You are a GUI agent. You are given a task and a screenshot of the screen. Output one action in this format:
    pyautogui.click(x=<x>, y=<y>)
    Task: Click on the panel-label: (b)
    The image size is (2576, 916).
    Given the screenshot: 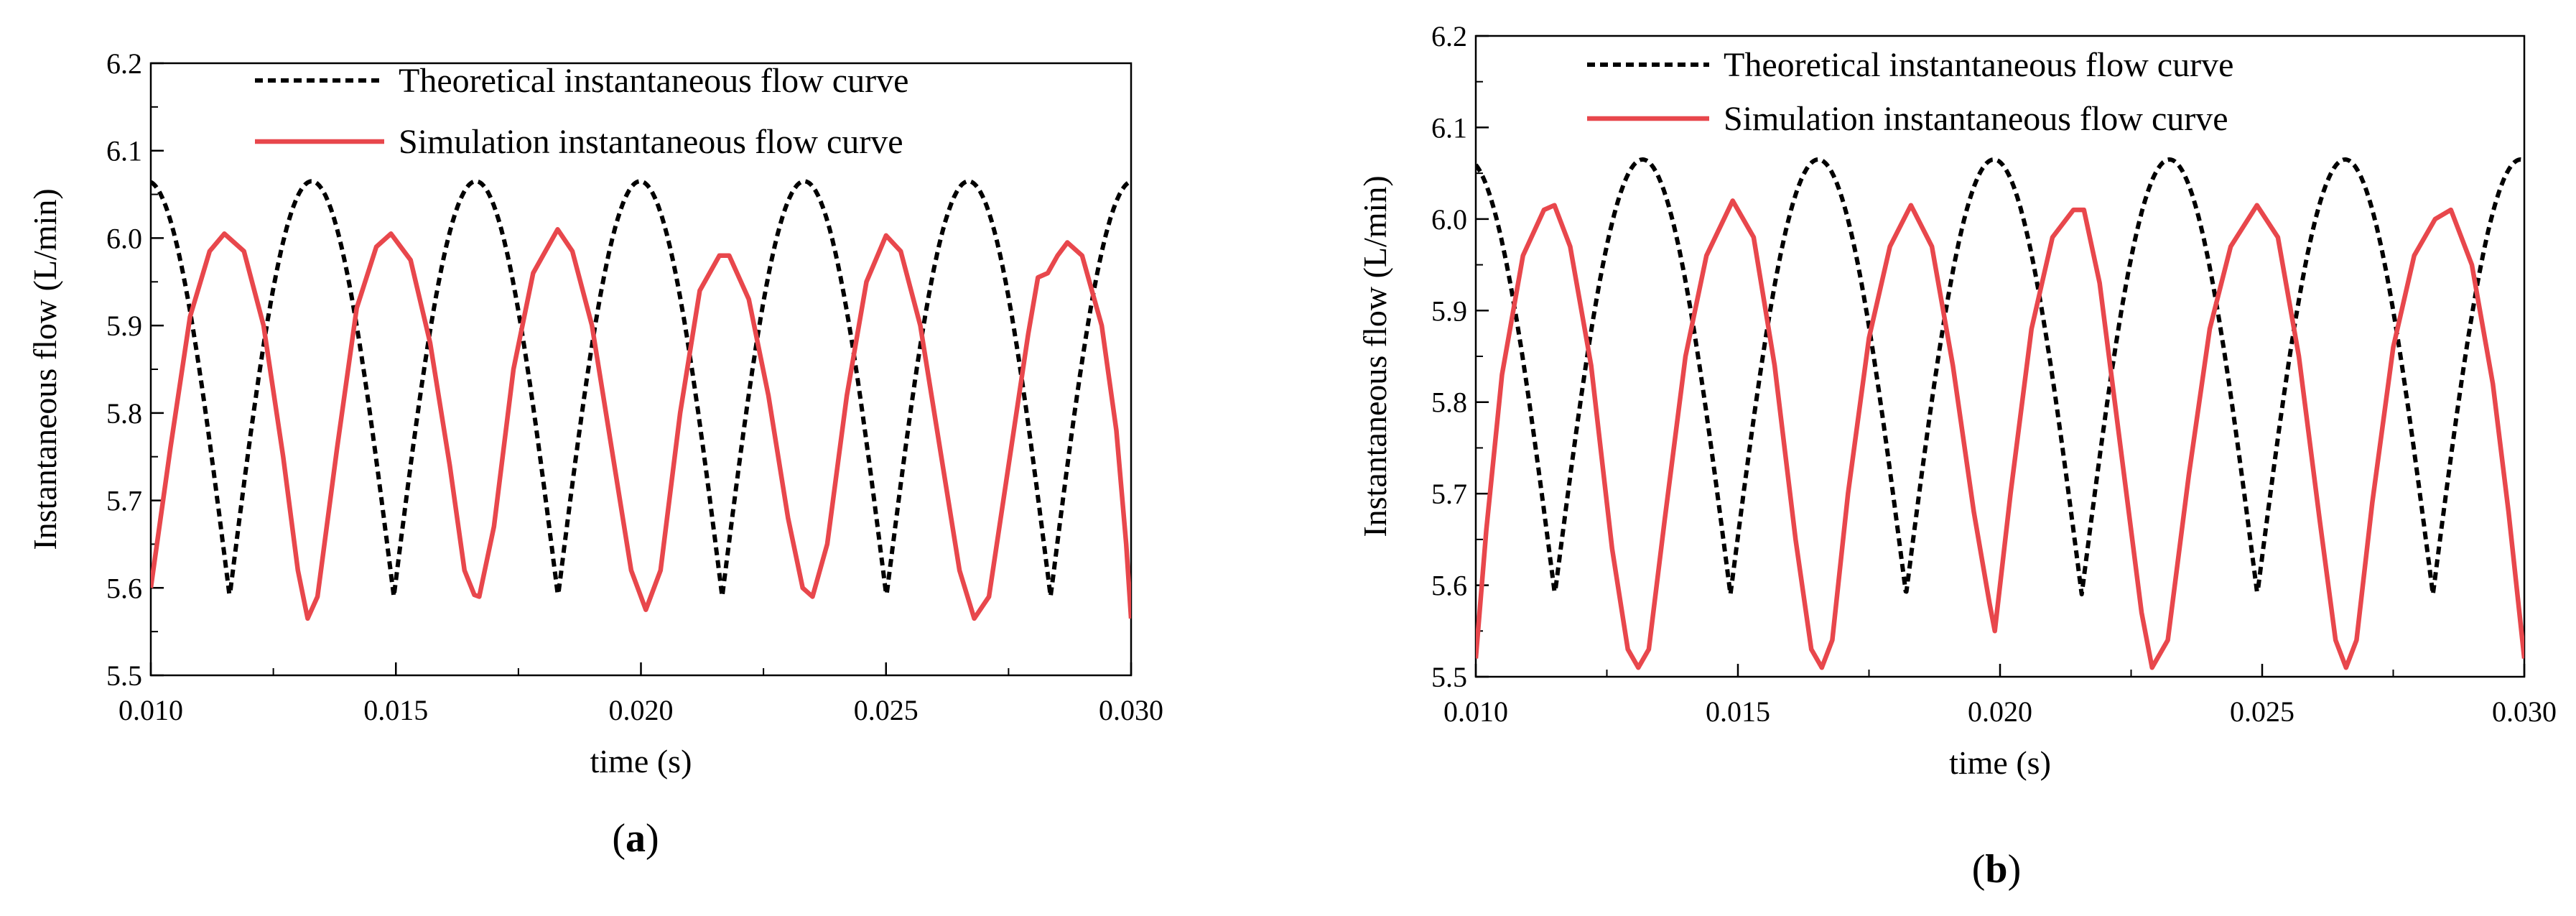 What is the action you would take?
    pyautogui.click(x=1997, y=869)
    